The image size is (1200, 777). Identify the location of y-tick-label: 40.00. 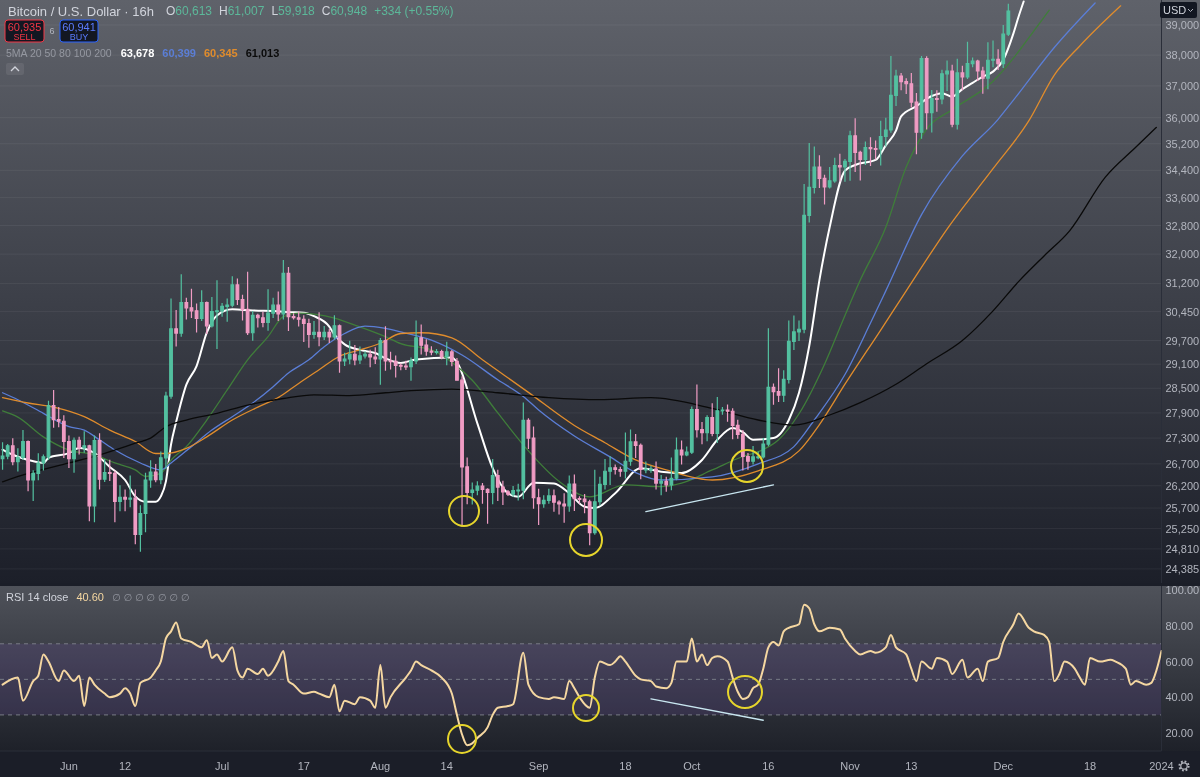
(1179, 697).